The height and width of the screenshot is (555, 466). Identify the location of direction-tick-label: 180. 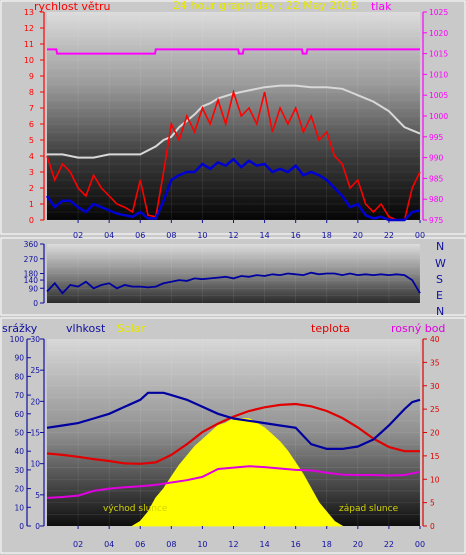
(31, 274).